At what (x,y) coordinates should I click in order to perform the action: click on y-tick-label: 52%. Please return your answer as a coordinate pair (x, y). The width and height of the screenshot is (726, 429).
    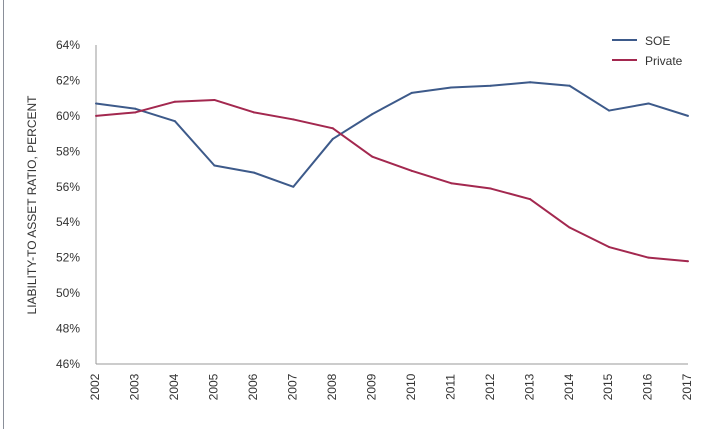
    Looking at the image, I should click on (68, 258).